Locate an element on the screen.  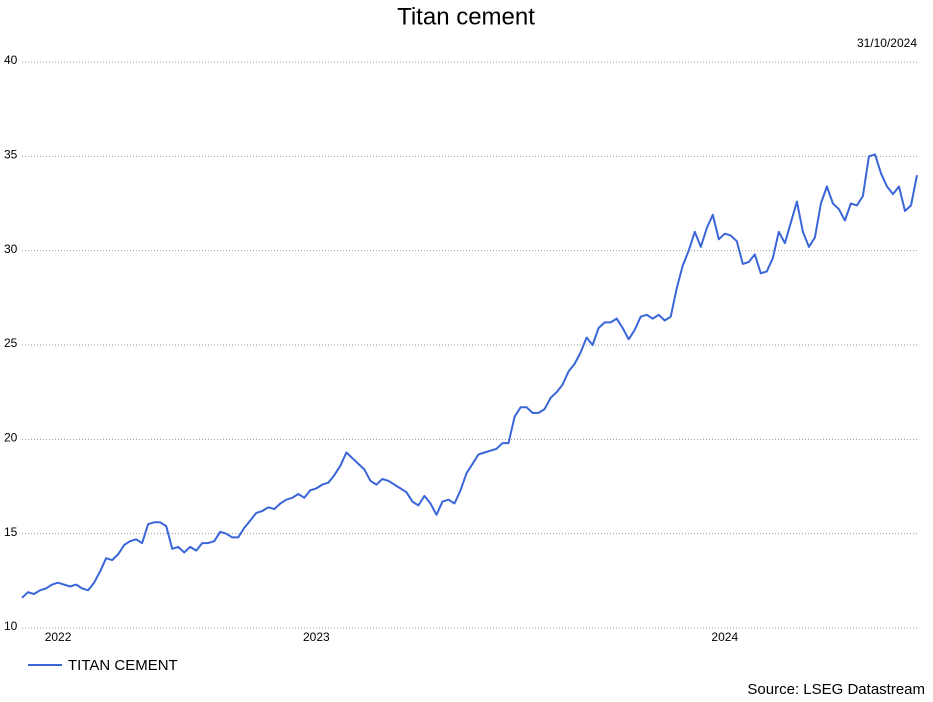
source: Source: LSEG Datastream is located at coordinates (836, 689).